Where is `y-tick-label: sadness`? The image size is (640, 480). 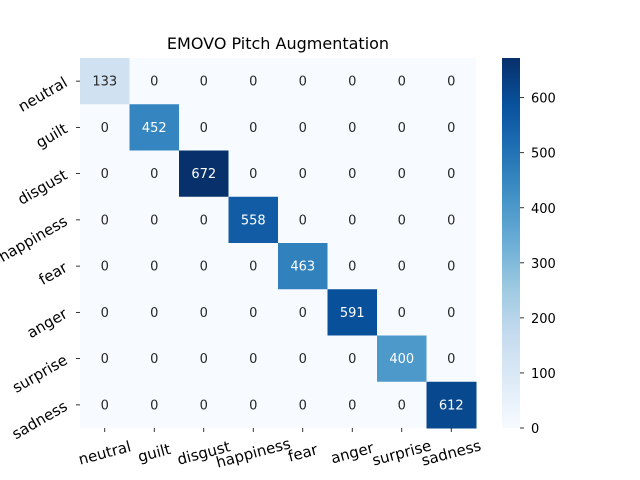
y-tick-label: sadness is located at coordinates (40, 420).